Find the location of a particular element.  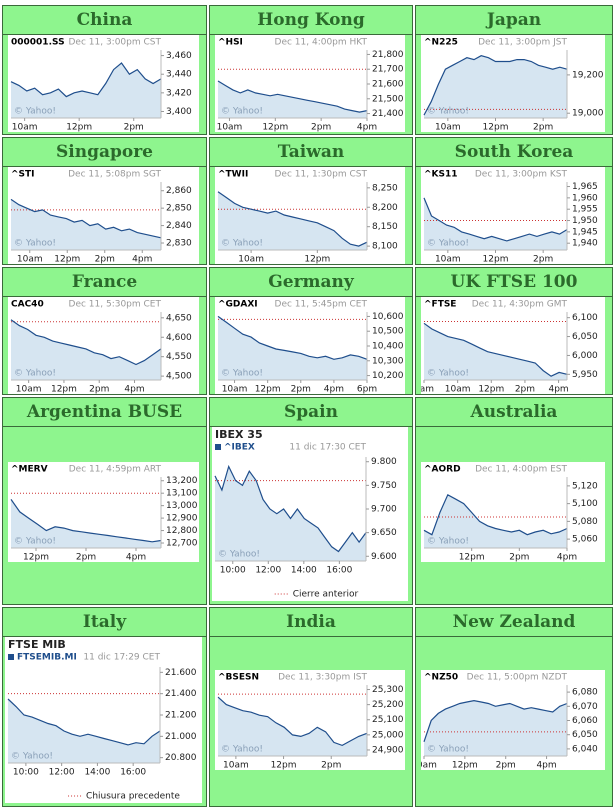

y-tick-label: 9.750 is located at coordinates (384, 486).